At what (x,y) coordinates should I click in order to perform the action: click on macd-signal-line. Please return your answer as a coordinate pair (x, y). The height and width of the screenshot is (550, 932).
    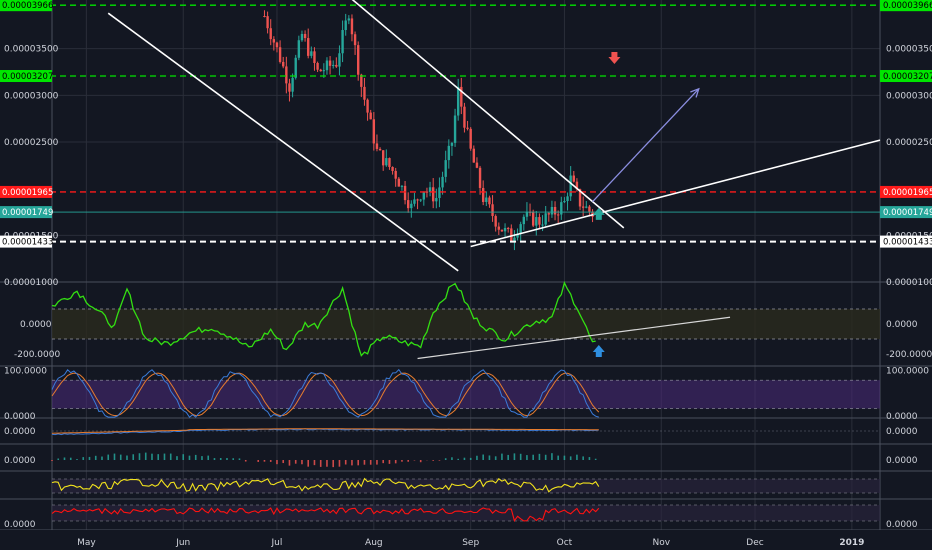
    Looking at the image, I should click on (325, 431).